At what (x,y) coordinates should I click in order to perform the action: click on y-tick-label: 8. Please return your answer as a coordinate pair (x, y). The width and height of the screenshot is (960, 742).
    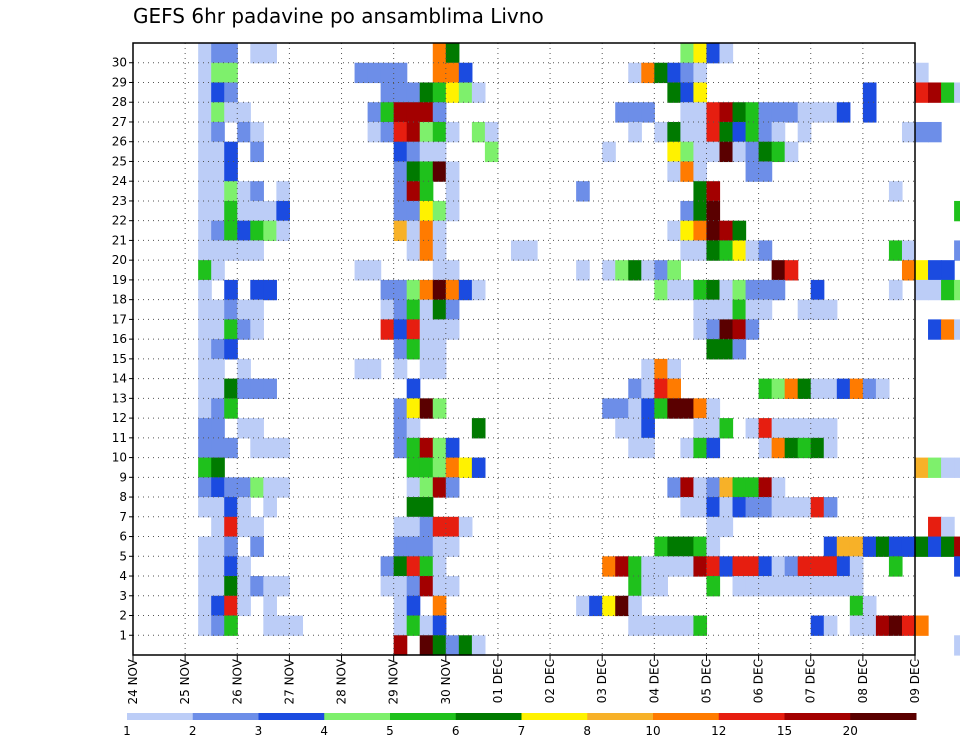
    Looking at the image, I should click on (123, 497).